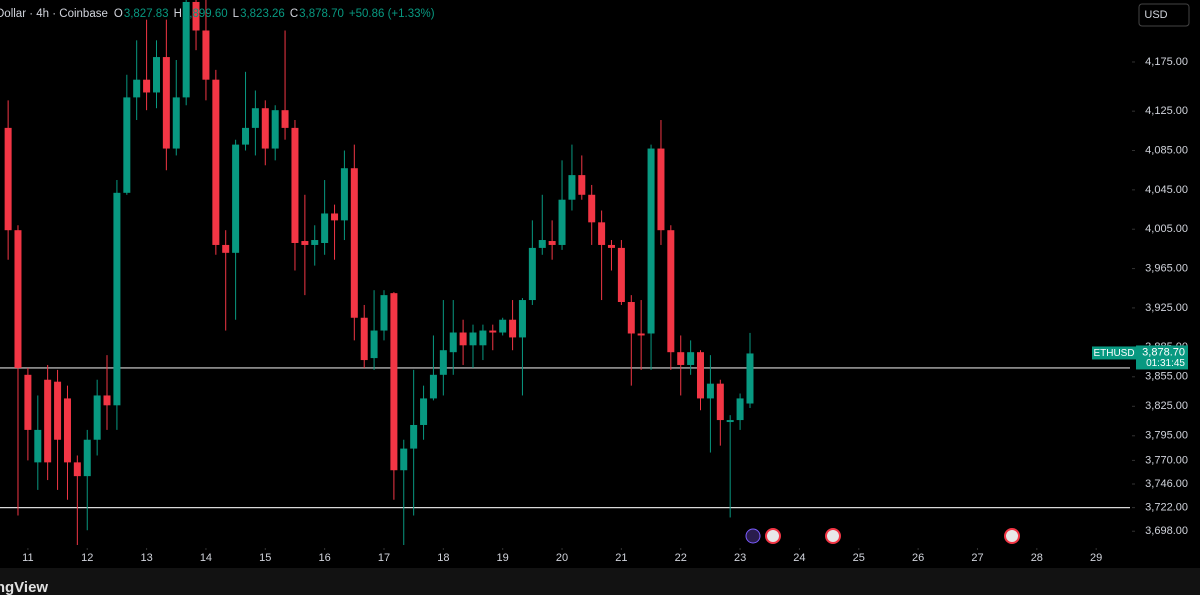 The width and height of the screenshot is (1200, 595). I want to click on x-tick-label: 28, so click(1037, 558).